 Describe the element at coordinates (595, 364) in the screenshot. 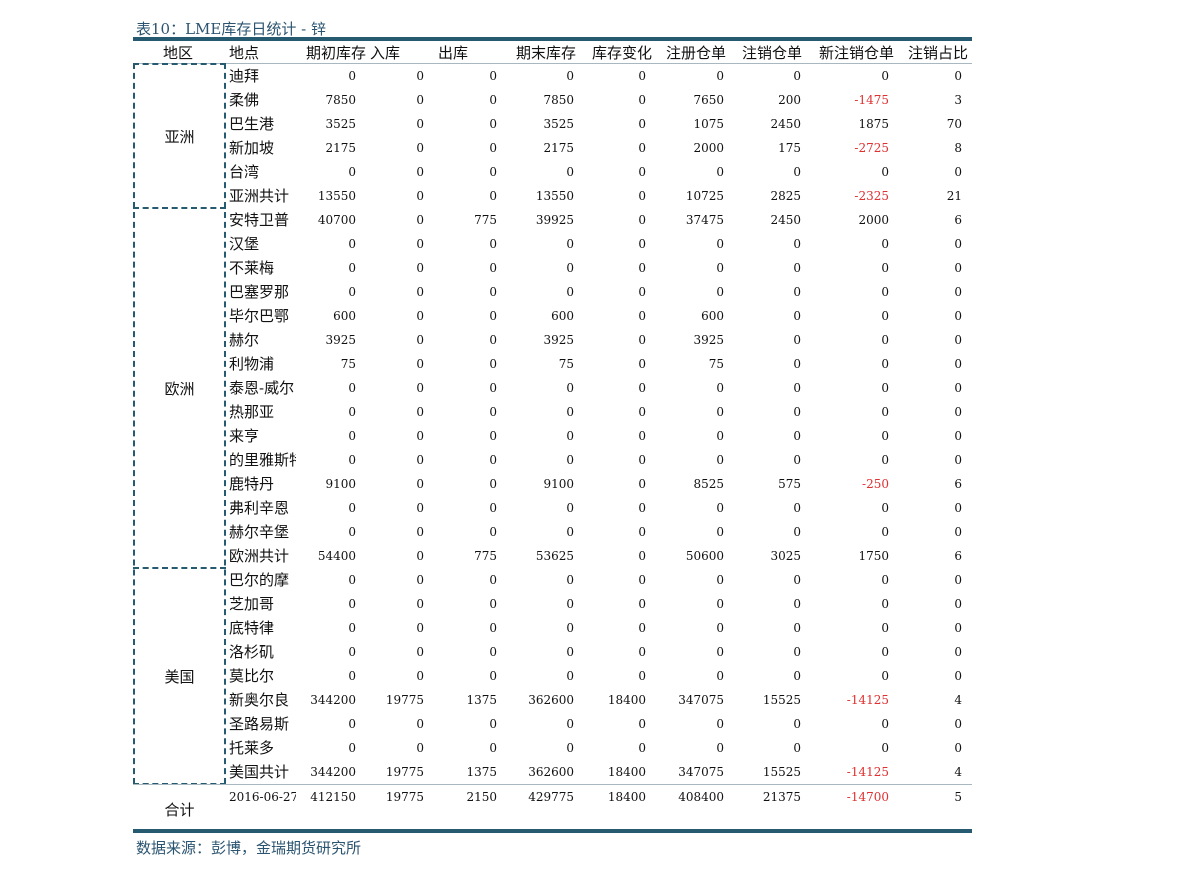

I see `table-row: 利物浦 75 0 0 75 0 75 0 0 0` at that location.